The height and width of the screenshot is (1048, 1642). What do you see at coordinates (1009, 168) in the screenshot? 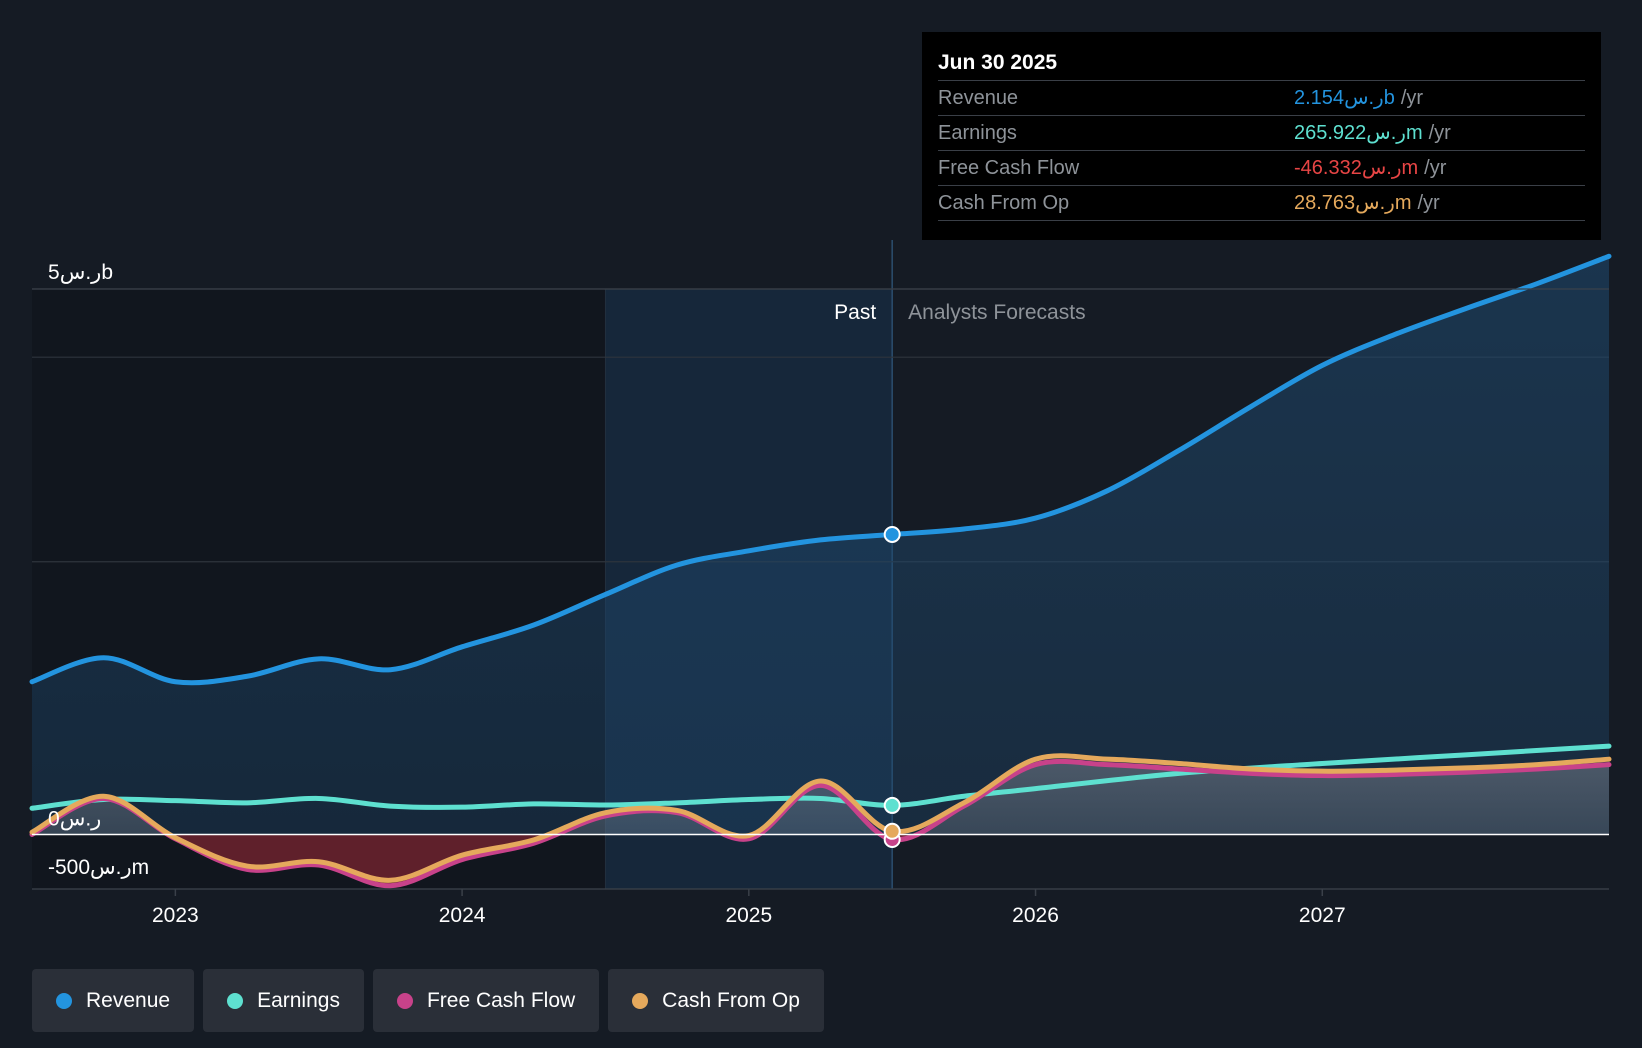
I see `tooltip-label: Free Cash Flow` at bounding box center [1009, 168].